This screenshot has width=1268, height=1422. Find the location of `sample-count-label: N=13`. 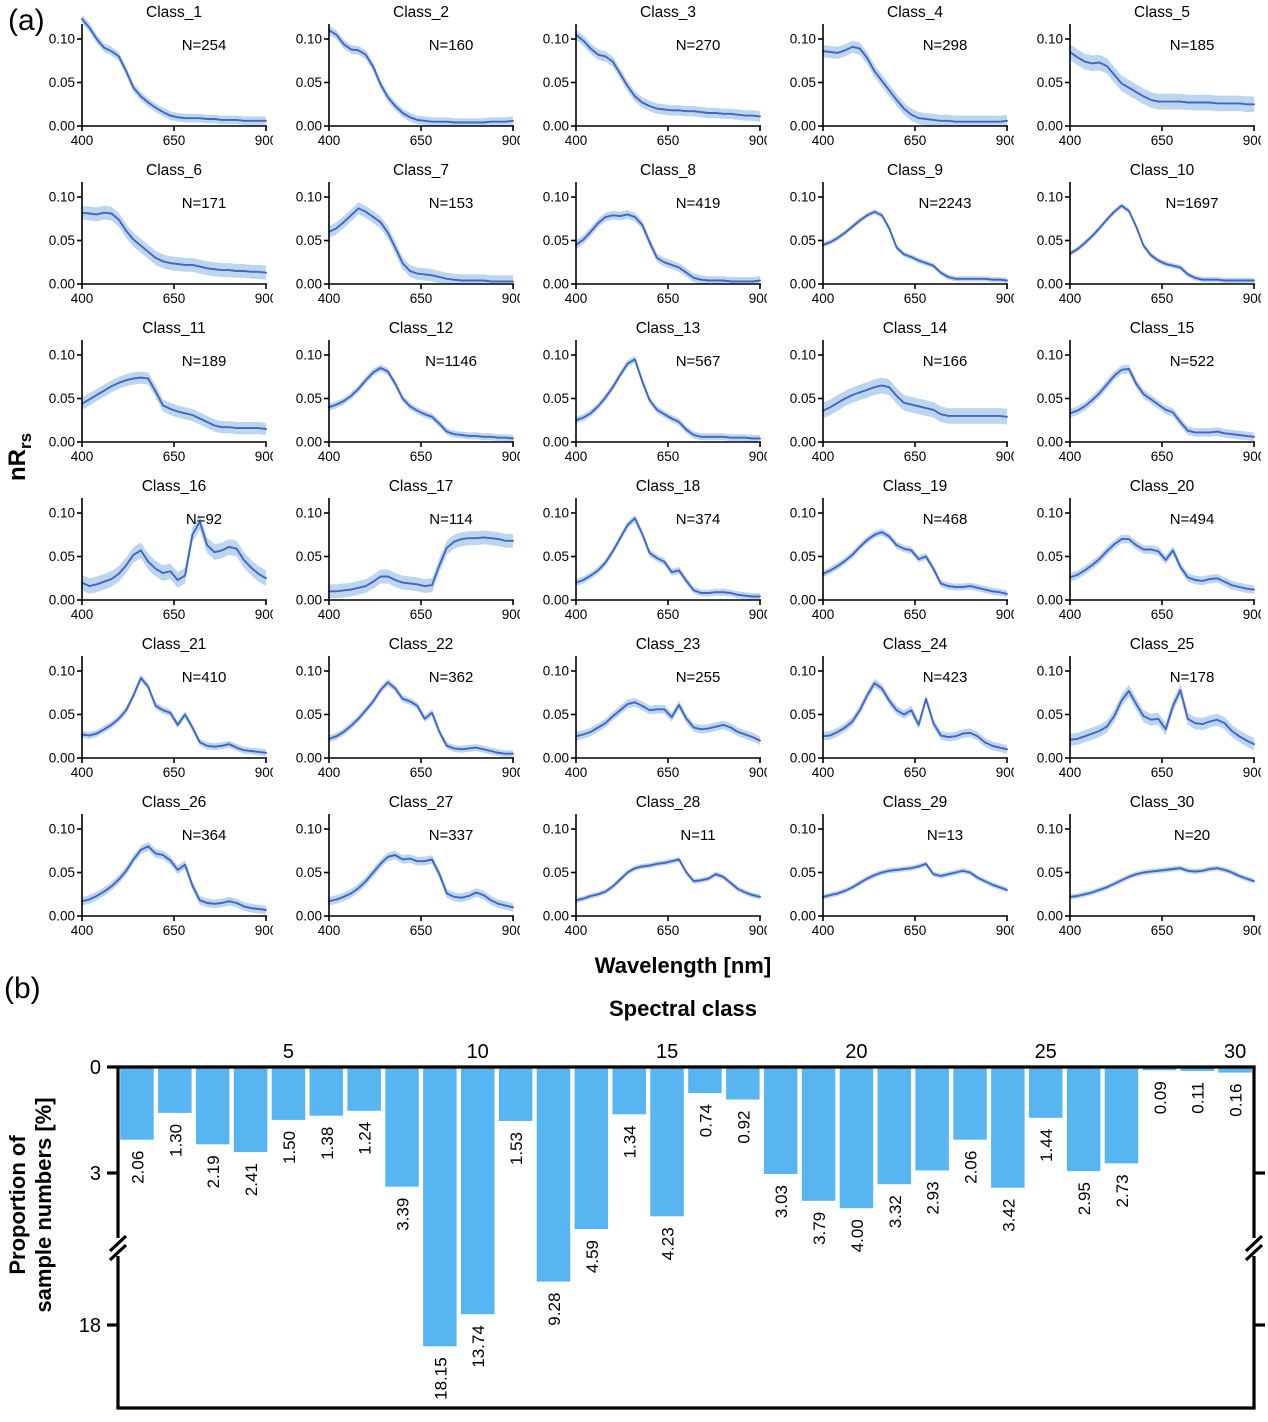

sample-count-label: N=13 is located at coordinates (945, 835).